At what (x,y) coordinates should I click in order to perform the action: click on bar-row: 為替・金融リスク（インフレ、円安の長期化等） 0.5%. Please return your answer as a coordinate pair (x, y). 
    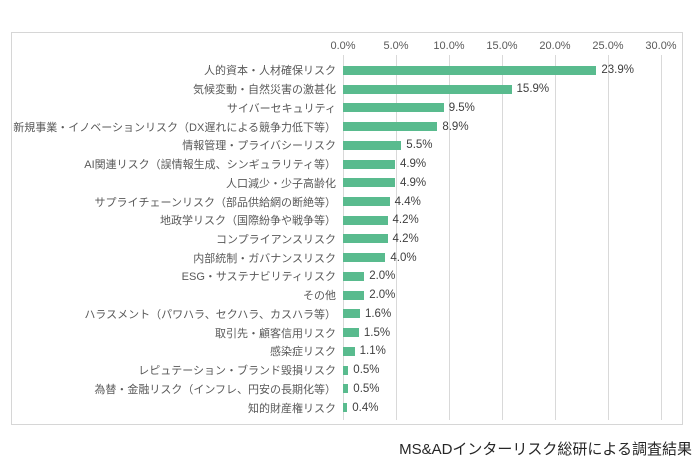
    Looking at the image, I should click on (347, 388).